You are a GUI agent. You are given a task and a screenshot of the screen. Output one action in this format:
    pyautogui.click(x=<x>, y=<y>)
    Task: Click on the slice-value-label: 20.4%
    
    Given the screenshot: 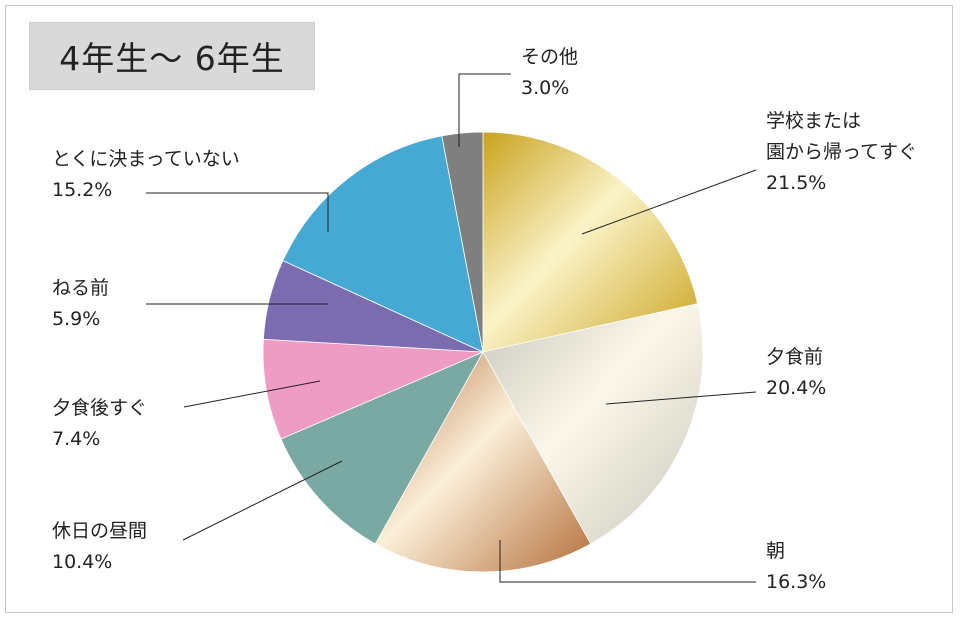 What is the action you would take?
    pyautogui.click(x=796, y=388)
    